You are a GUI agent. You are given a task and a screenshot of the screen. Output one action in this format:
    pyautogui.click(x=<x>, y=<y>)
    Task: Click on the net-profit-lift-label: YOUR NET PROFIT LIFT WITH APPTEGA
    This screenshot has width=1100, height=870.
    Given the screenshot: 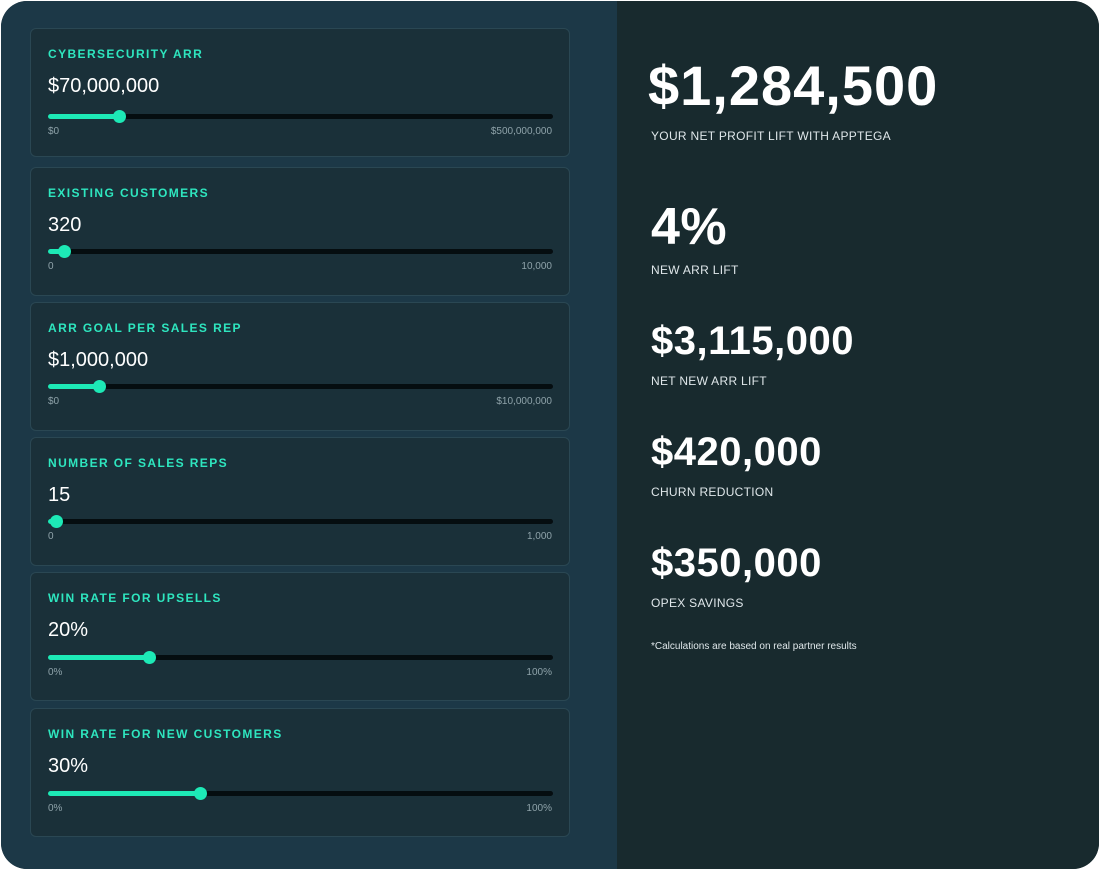 What is the action you would take?
    pyautogui.click(x=771, y=136)
    